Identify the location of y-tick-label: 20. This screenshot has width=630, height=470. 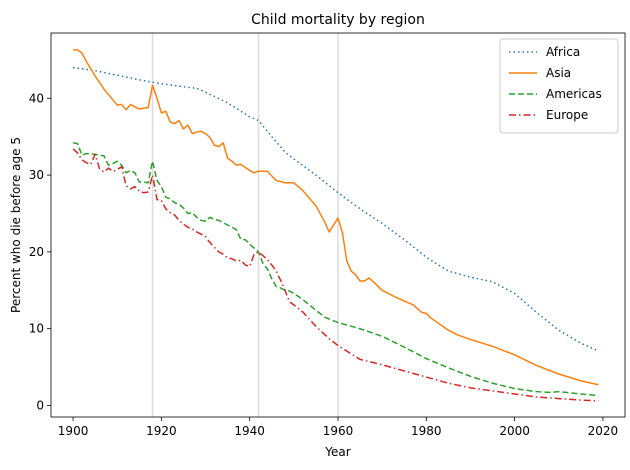
(36, 252).